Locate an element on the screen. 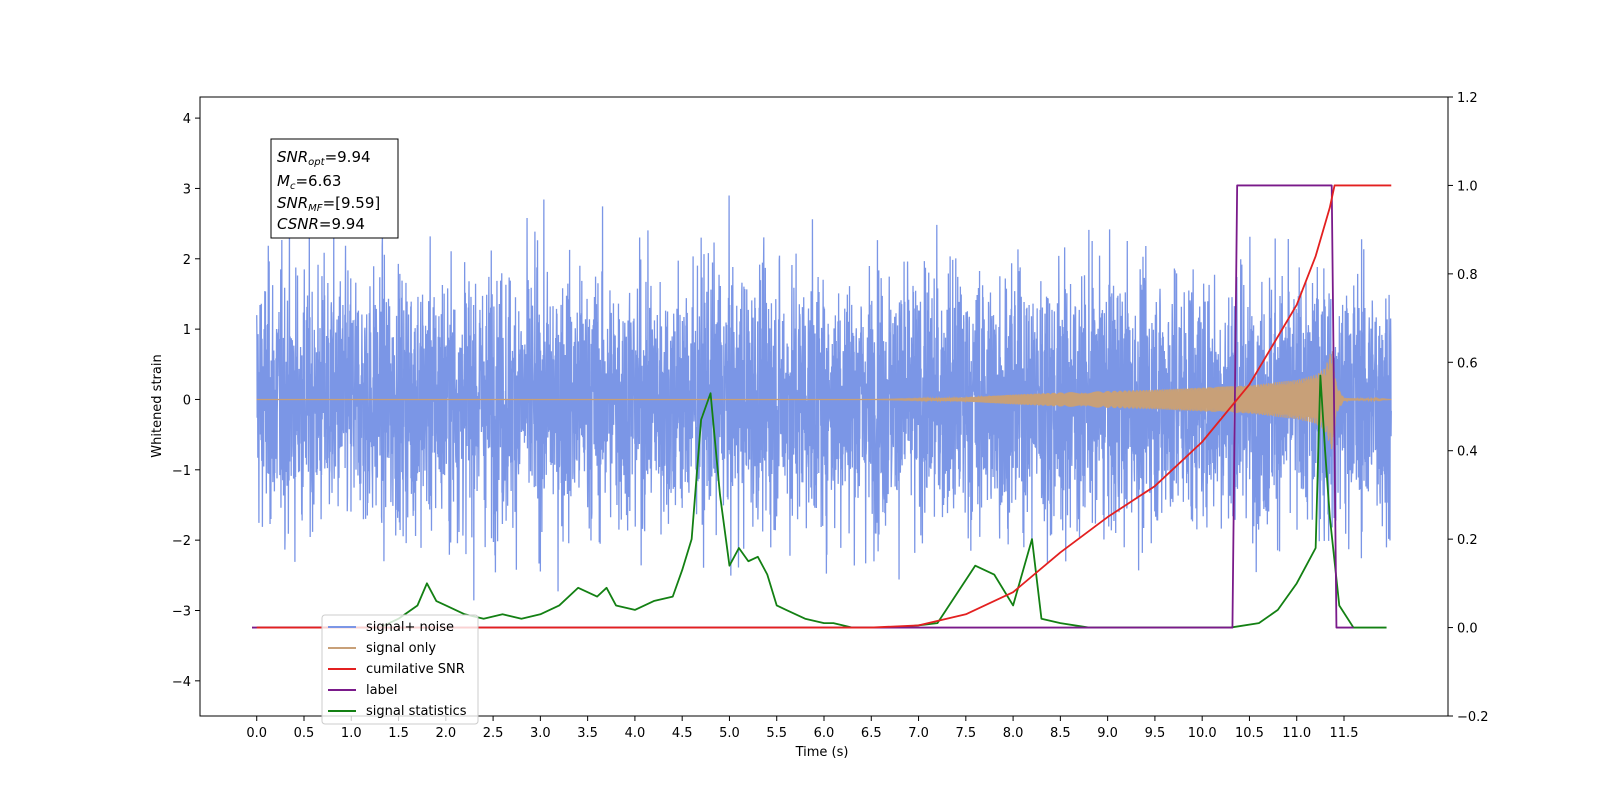 This screenshot has height=800, width=1600. x-tick-label: 2.0 is located at coordinates (445, 733).